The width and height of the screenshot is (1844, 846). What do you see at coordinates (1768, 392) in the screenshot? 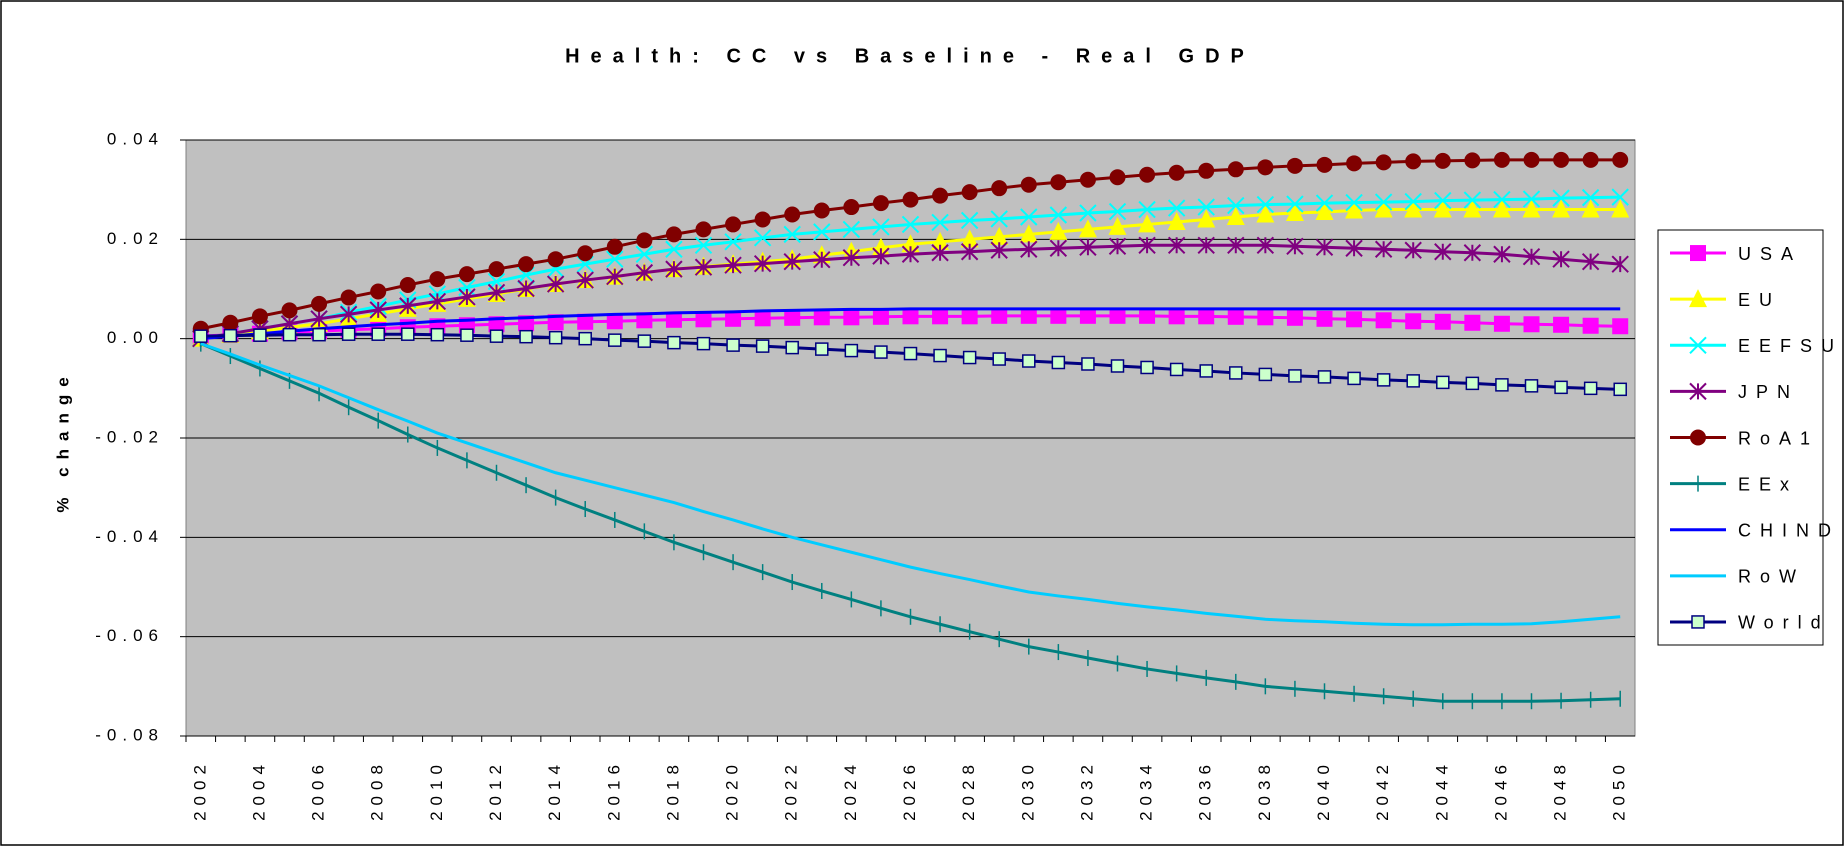
I see `legend-label: JPN` at bounding box center [1768, 392].